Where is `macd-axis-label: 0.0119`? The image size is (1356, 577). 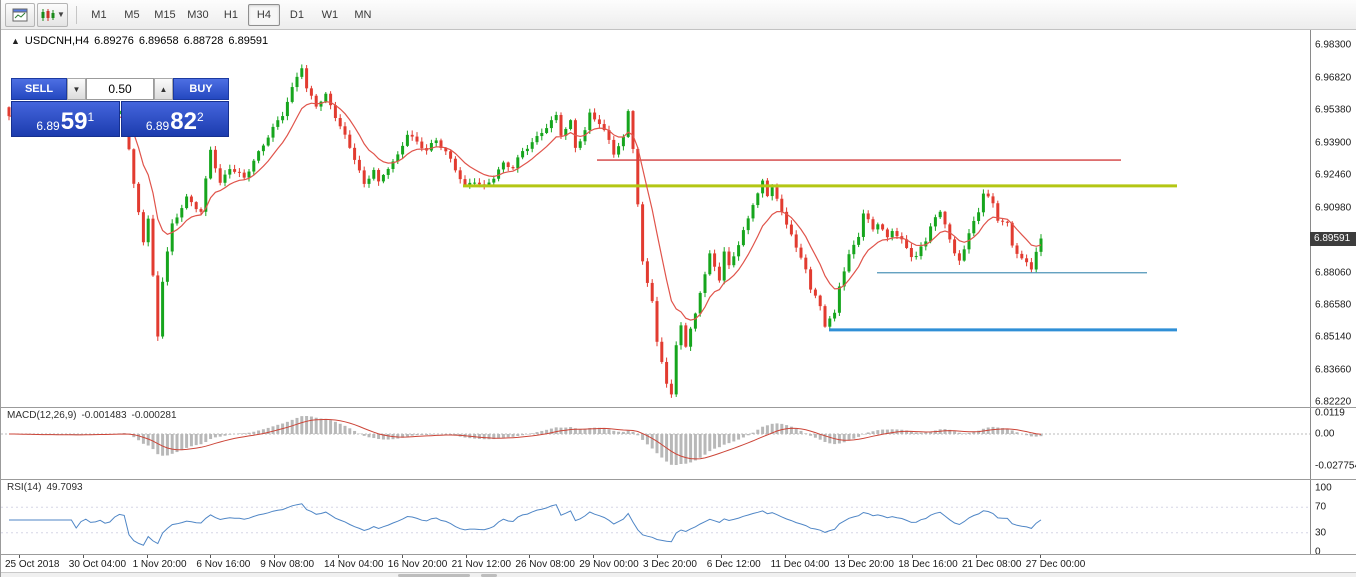
macd-axis-label: 0.0119 is located at coordinates (1330, 413).